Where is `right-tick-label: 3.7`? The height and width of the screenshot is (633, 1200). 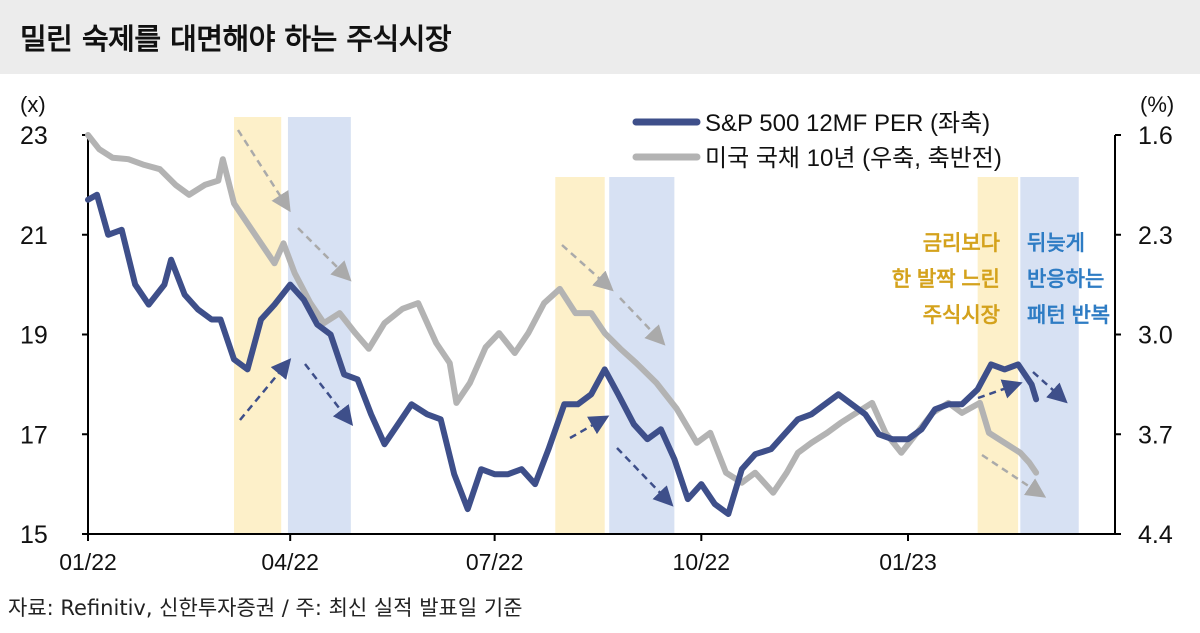
right-tick-label: 3.7 is located at coordinates (1155, 435).